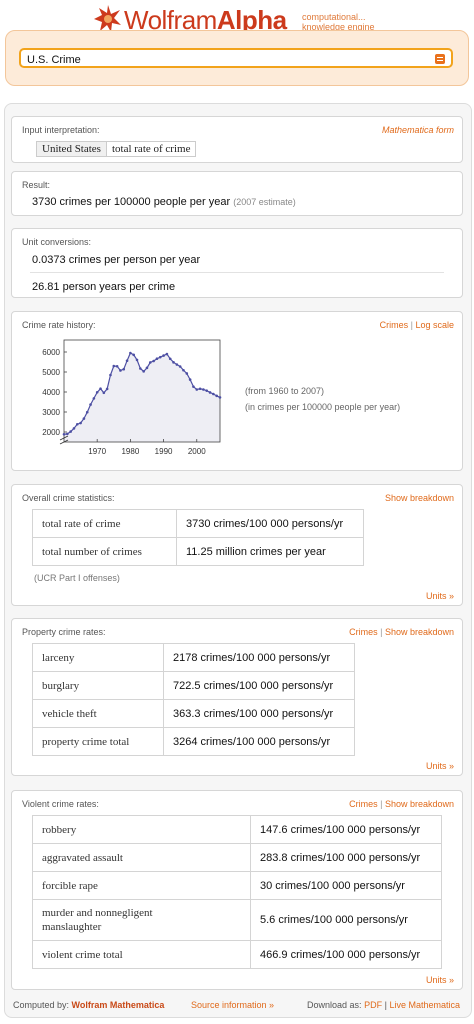 This screenshot has height=1024, width=474. I want to click on x-tick-label: 2000, so click(197, 451).